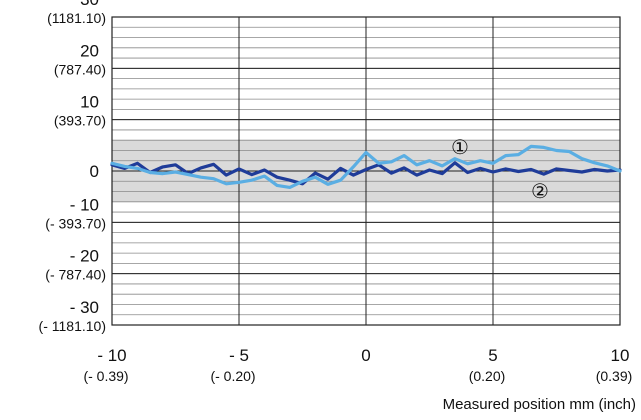 This screenshot has width=641, height=420. What do you see at coordinates (75, 223) in the screenshot?
I see `y-tick-sublabel: (- 393.70)` at bounding box center [75, 223].